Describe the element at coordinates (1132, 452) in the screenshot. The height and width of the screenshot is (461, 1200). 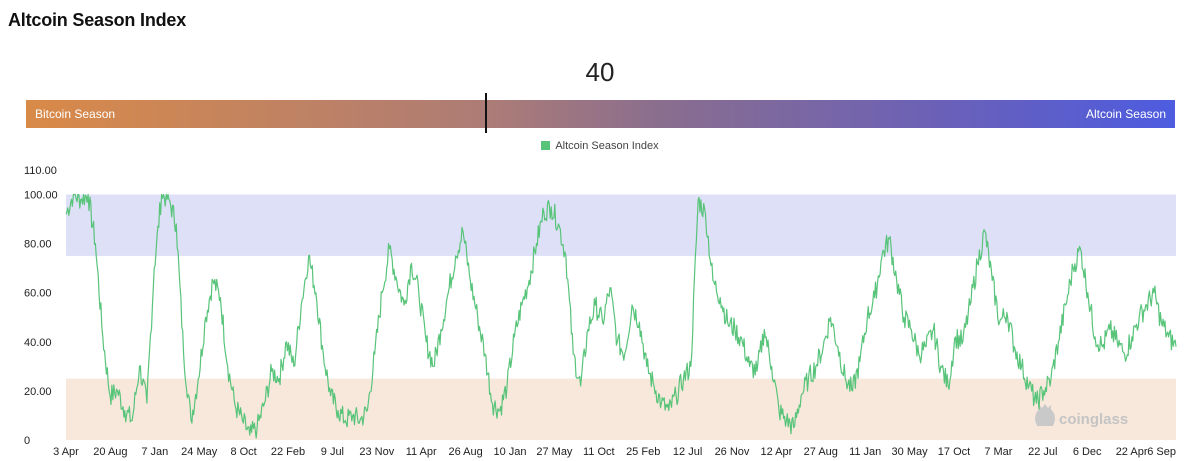
I see `x-tick-label: 22 Apr` at that location.